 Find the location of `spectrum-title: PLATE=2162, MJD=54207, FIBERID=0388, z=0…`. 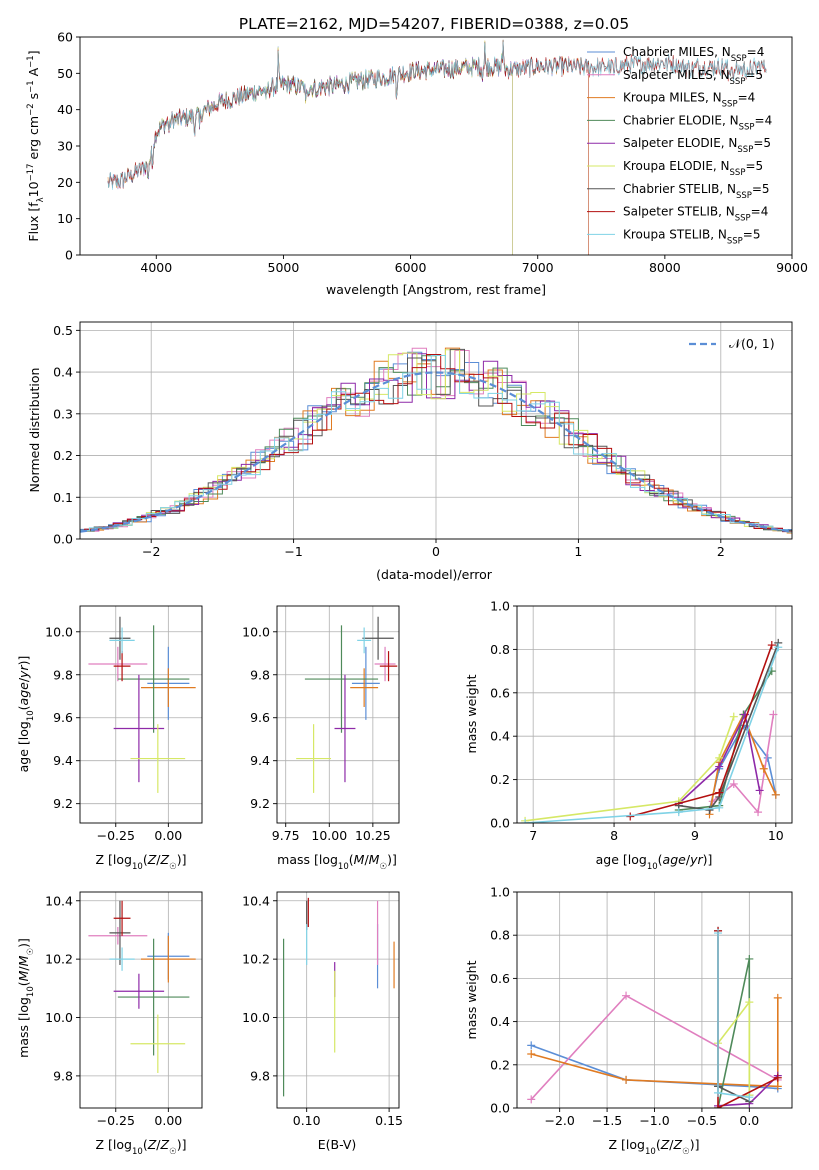

spectrum-title: PLATE=2162, MJD=54207, FIBERID=0388, z=0… is located at coordinates (434, 24).